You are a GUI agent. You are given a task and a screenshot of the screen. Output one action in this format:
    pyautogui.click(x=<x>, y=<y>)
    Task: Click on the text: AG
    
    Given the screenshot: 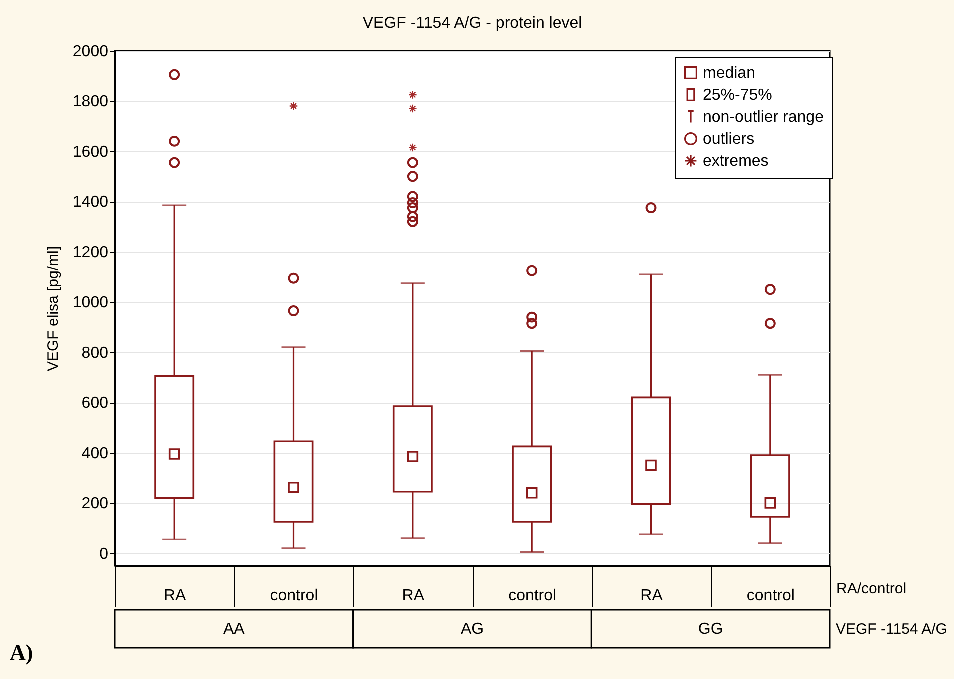 What is the action you would take?
    pyautogui.click(x=472, y=629)
    